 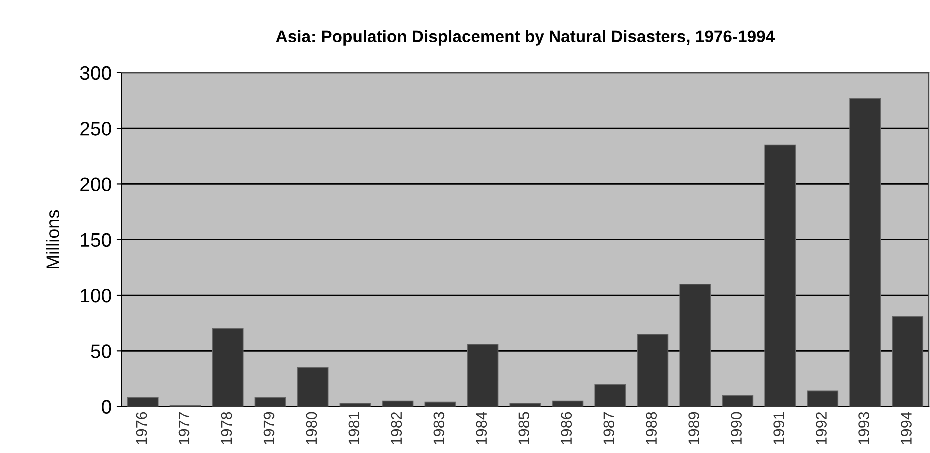 What do you see at coordinates (736, 428) in the screenshot?
I see `x-tick-label: 1990` at bounding box center [736, 428].